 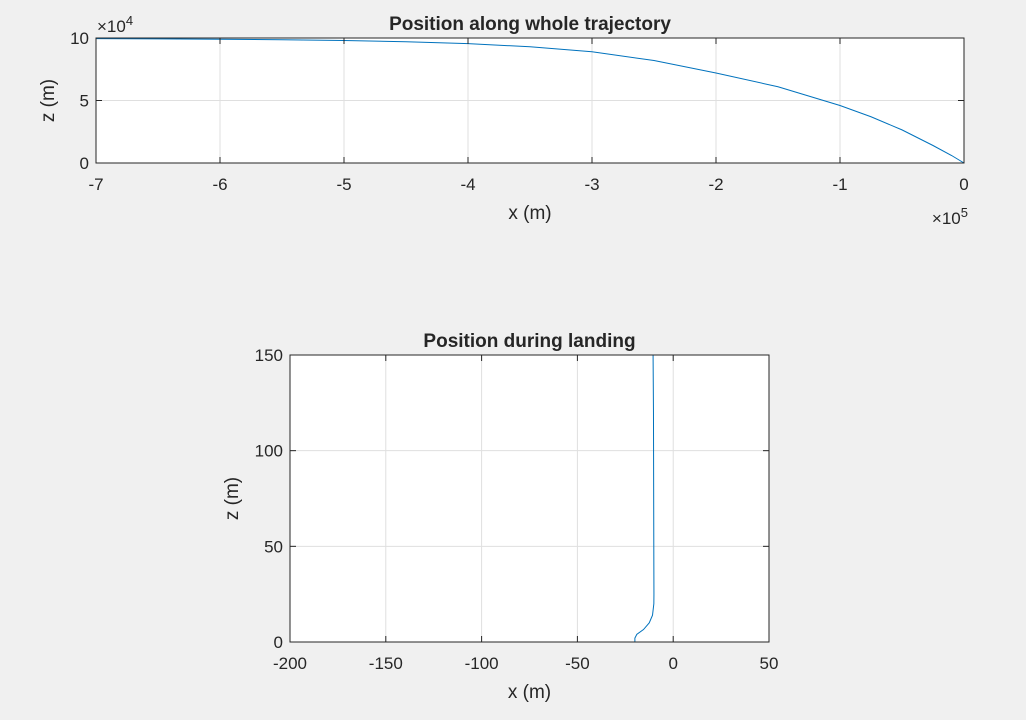 I want to click on x-tick-label: -6, so click(x=219, y=184).